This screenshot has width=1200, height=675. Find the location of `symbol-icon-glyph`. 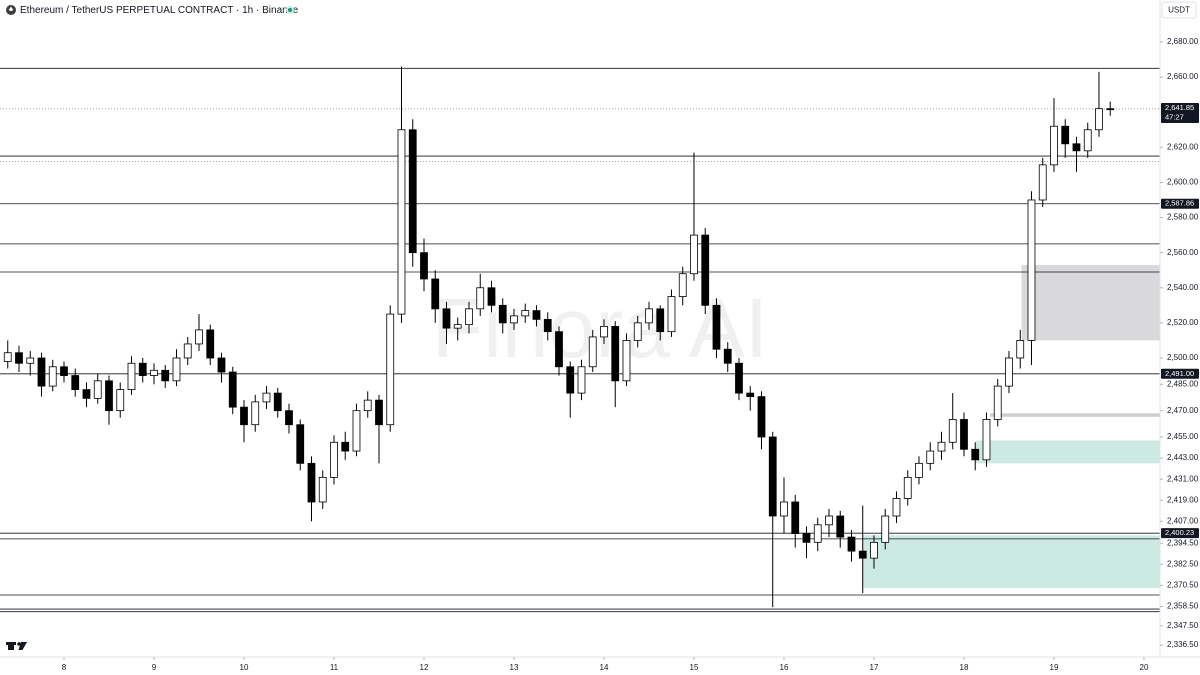

symbol-icon-glyph is located at coordinates (11, 9).